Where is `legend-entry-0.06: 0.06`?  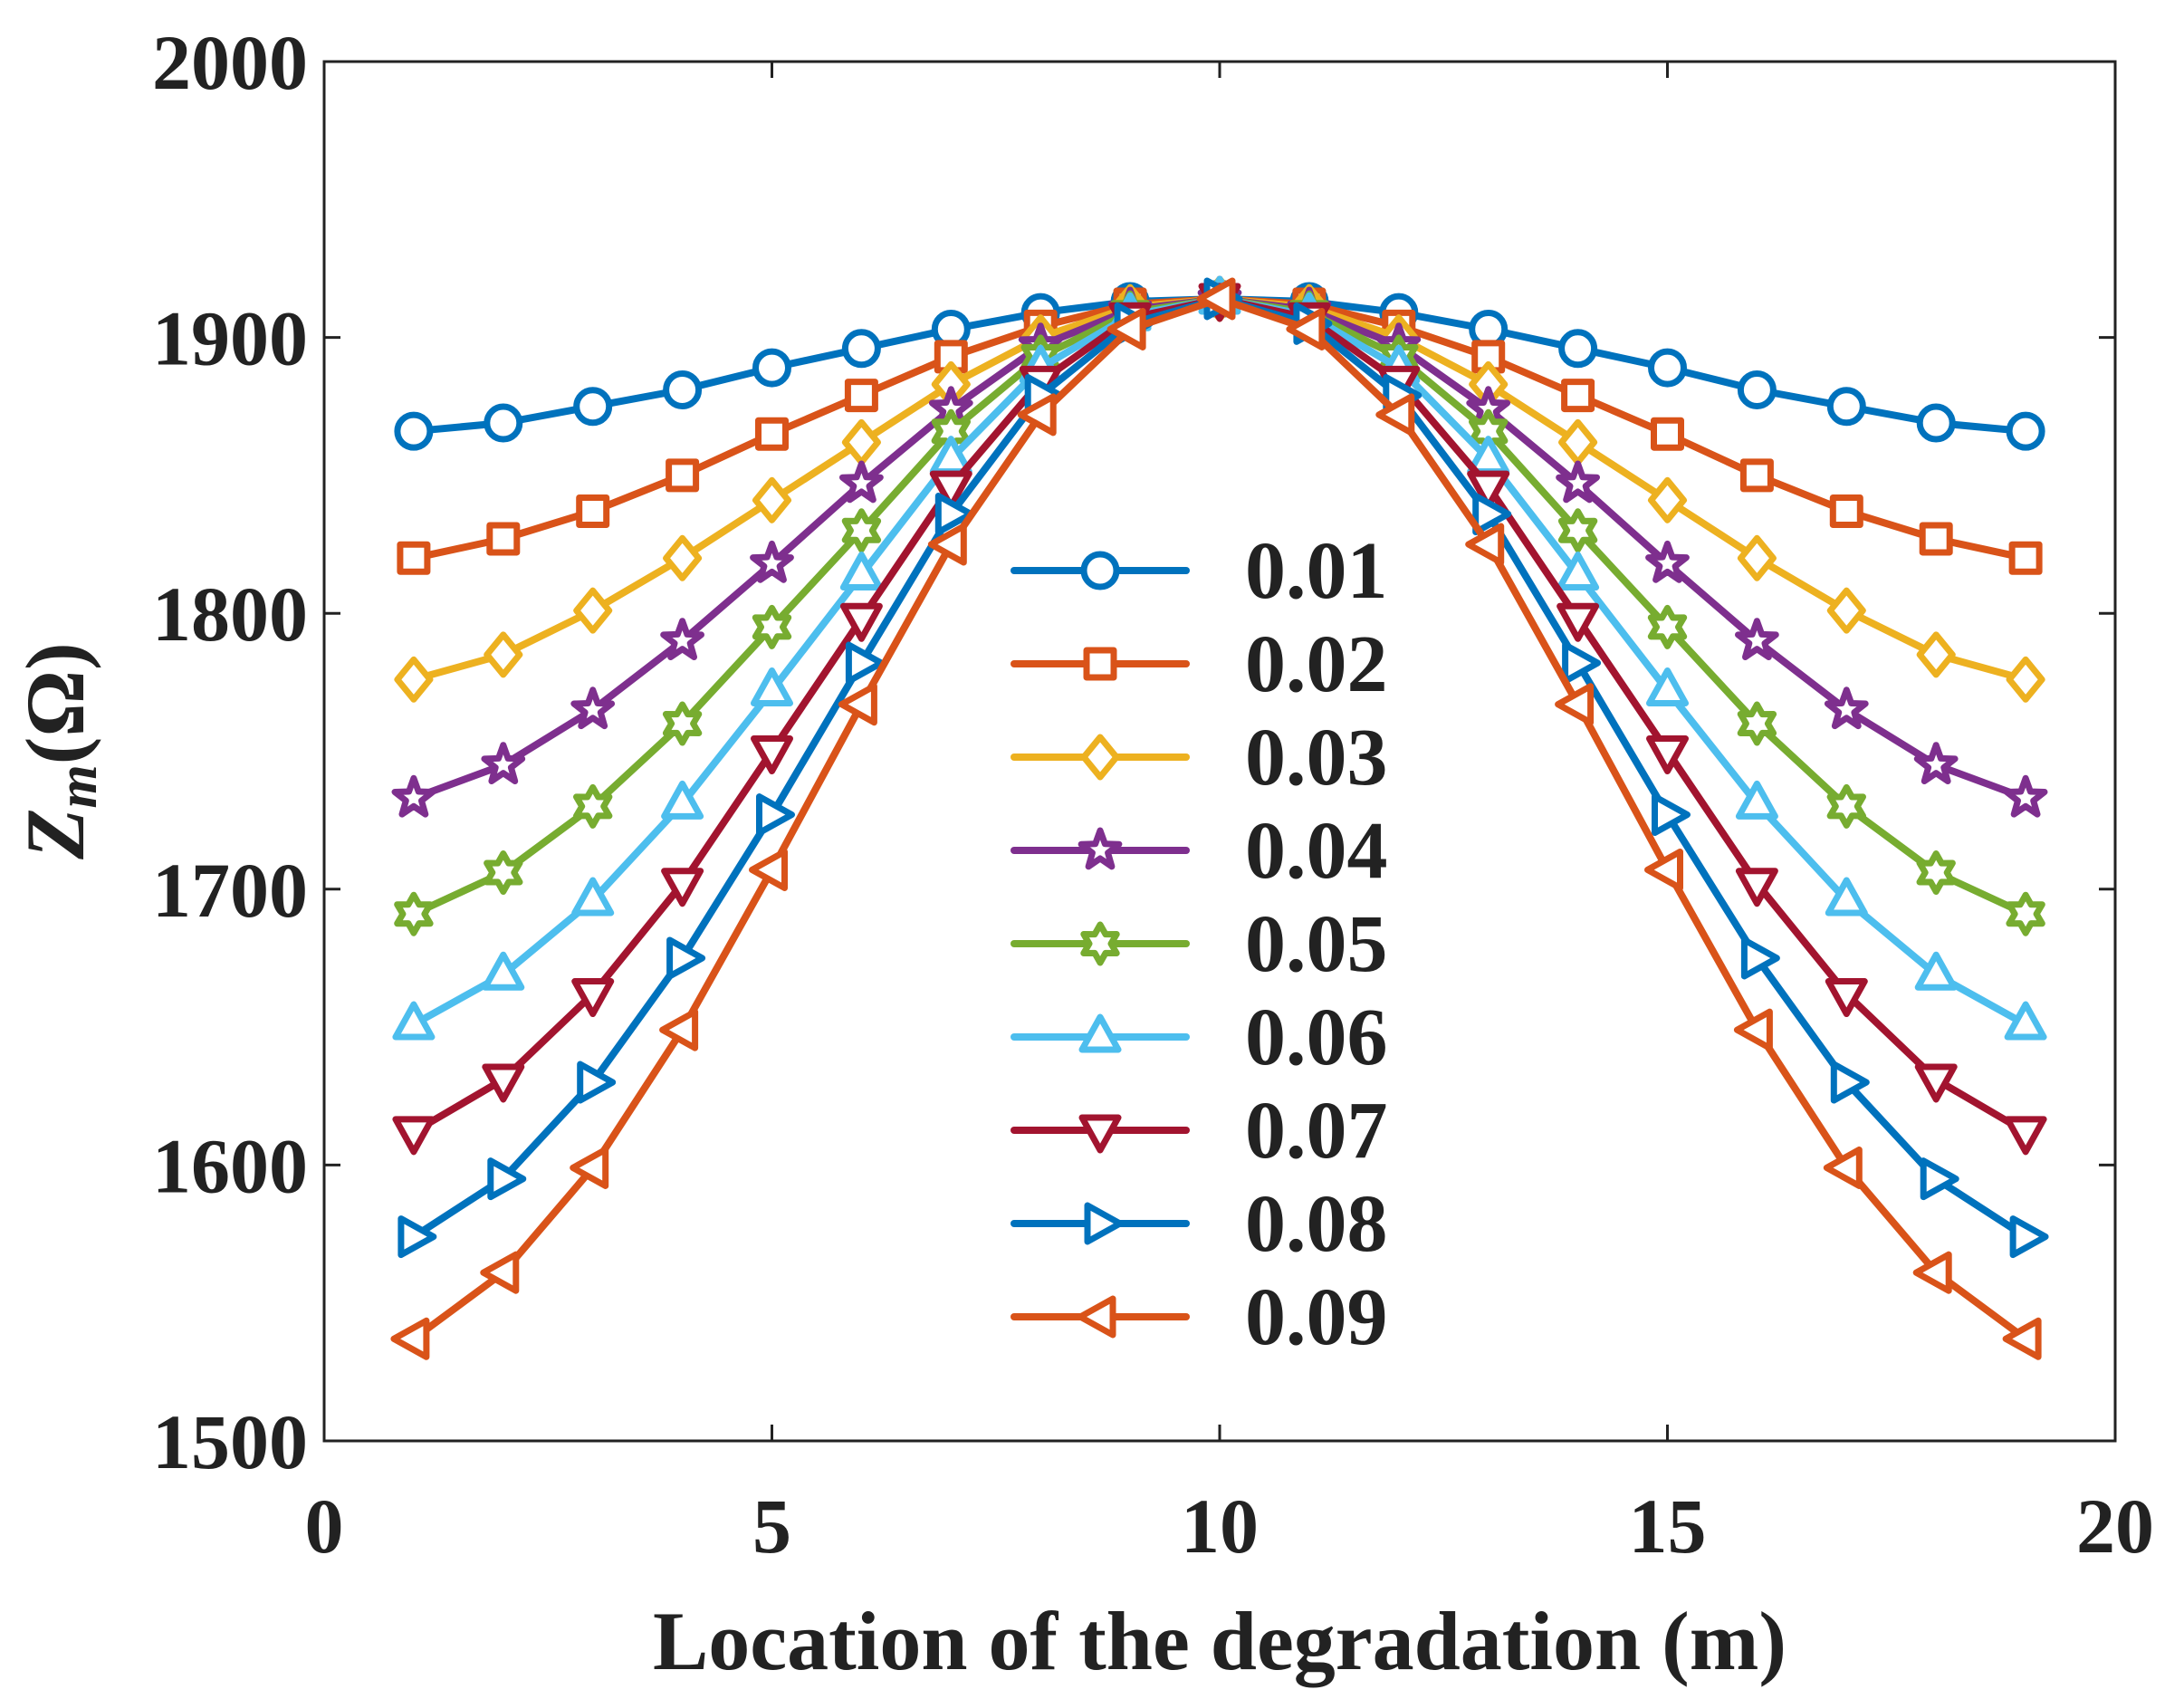 legend-entry-0.06: 0.06 is located at coordinates (1200, 1037).